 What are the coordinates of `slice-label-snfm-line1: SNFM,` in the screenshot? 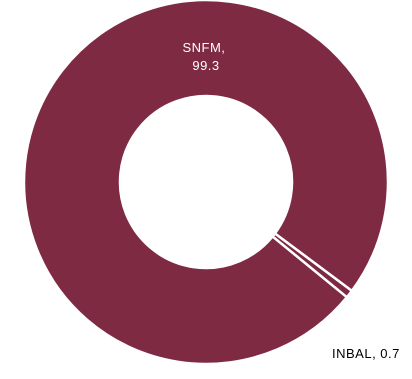 It's located at (203, 47).